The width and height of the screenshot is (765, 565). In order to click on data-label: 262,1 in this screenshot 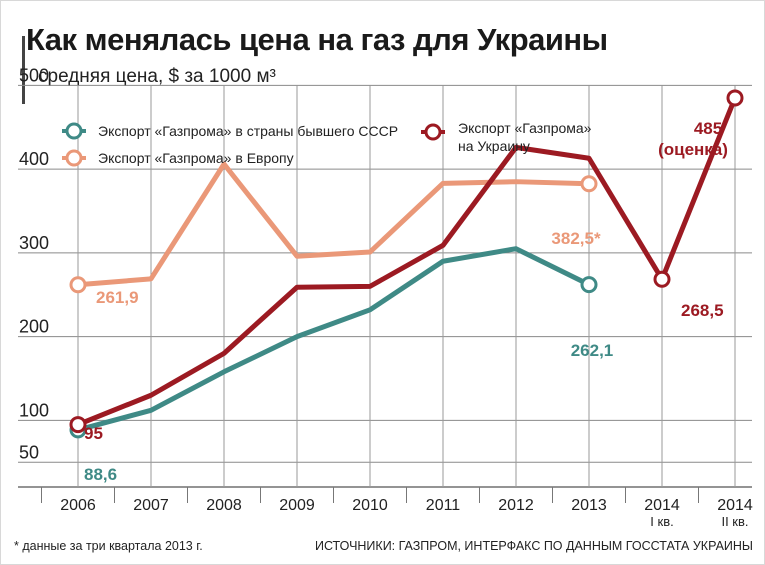, I will do `click(592, 350)`.